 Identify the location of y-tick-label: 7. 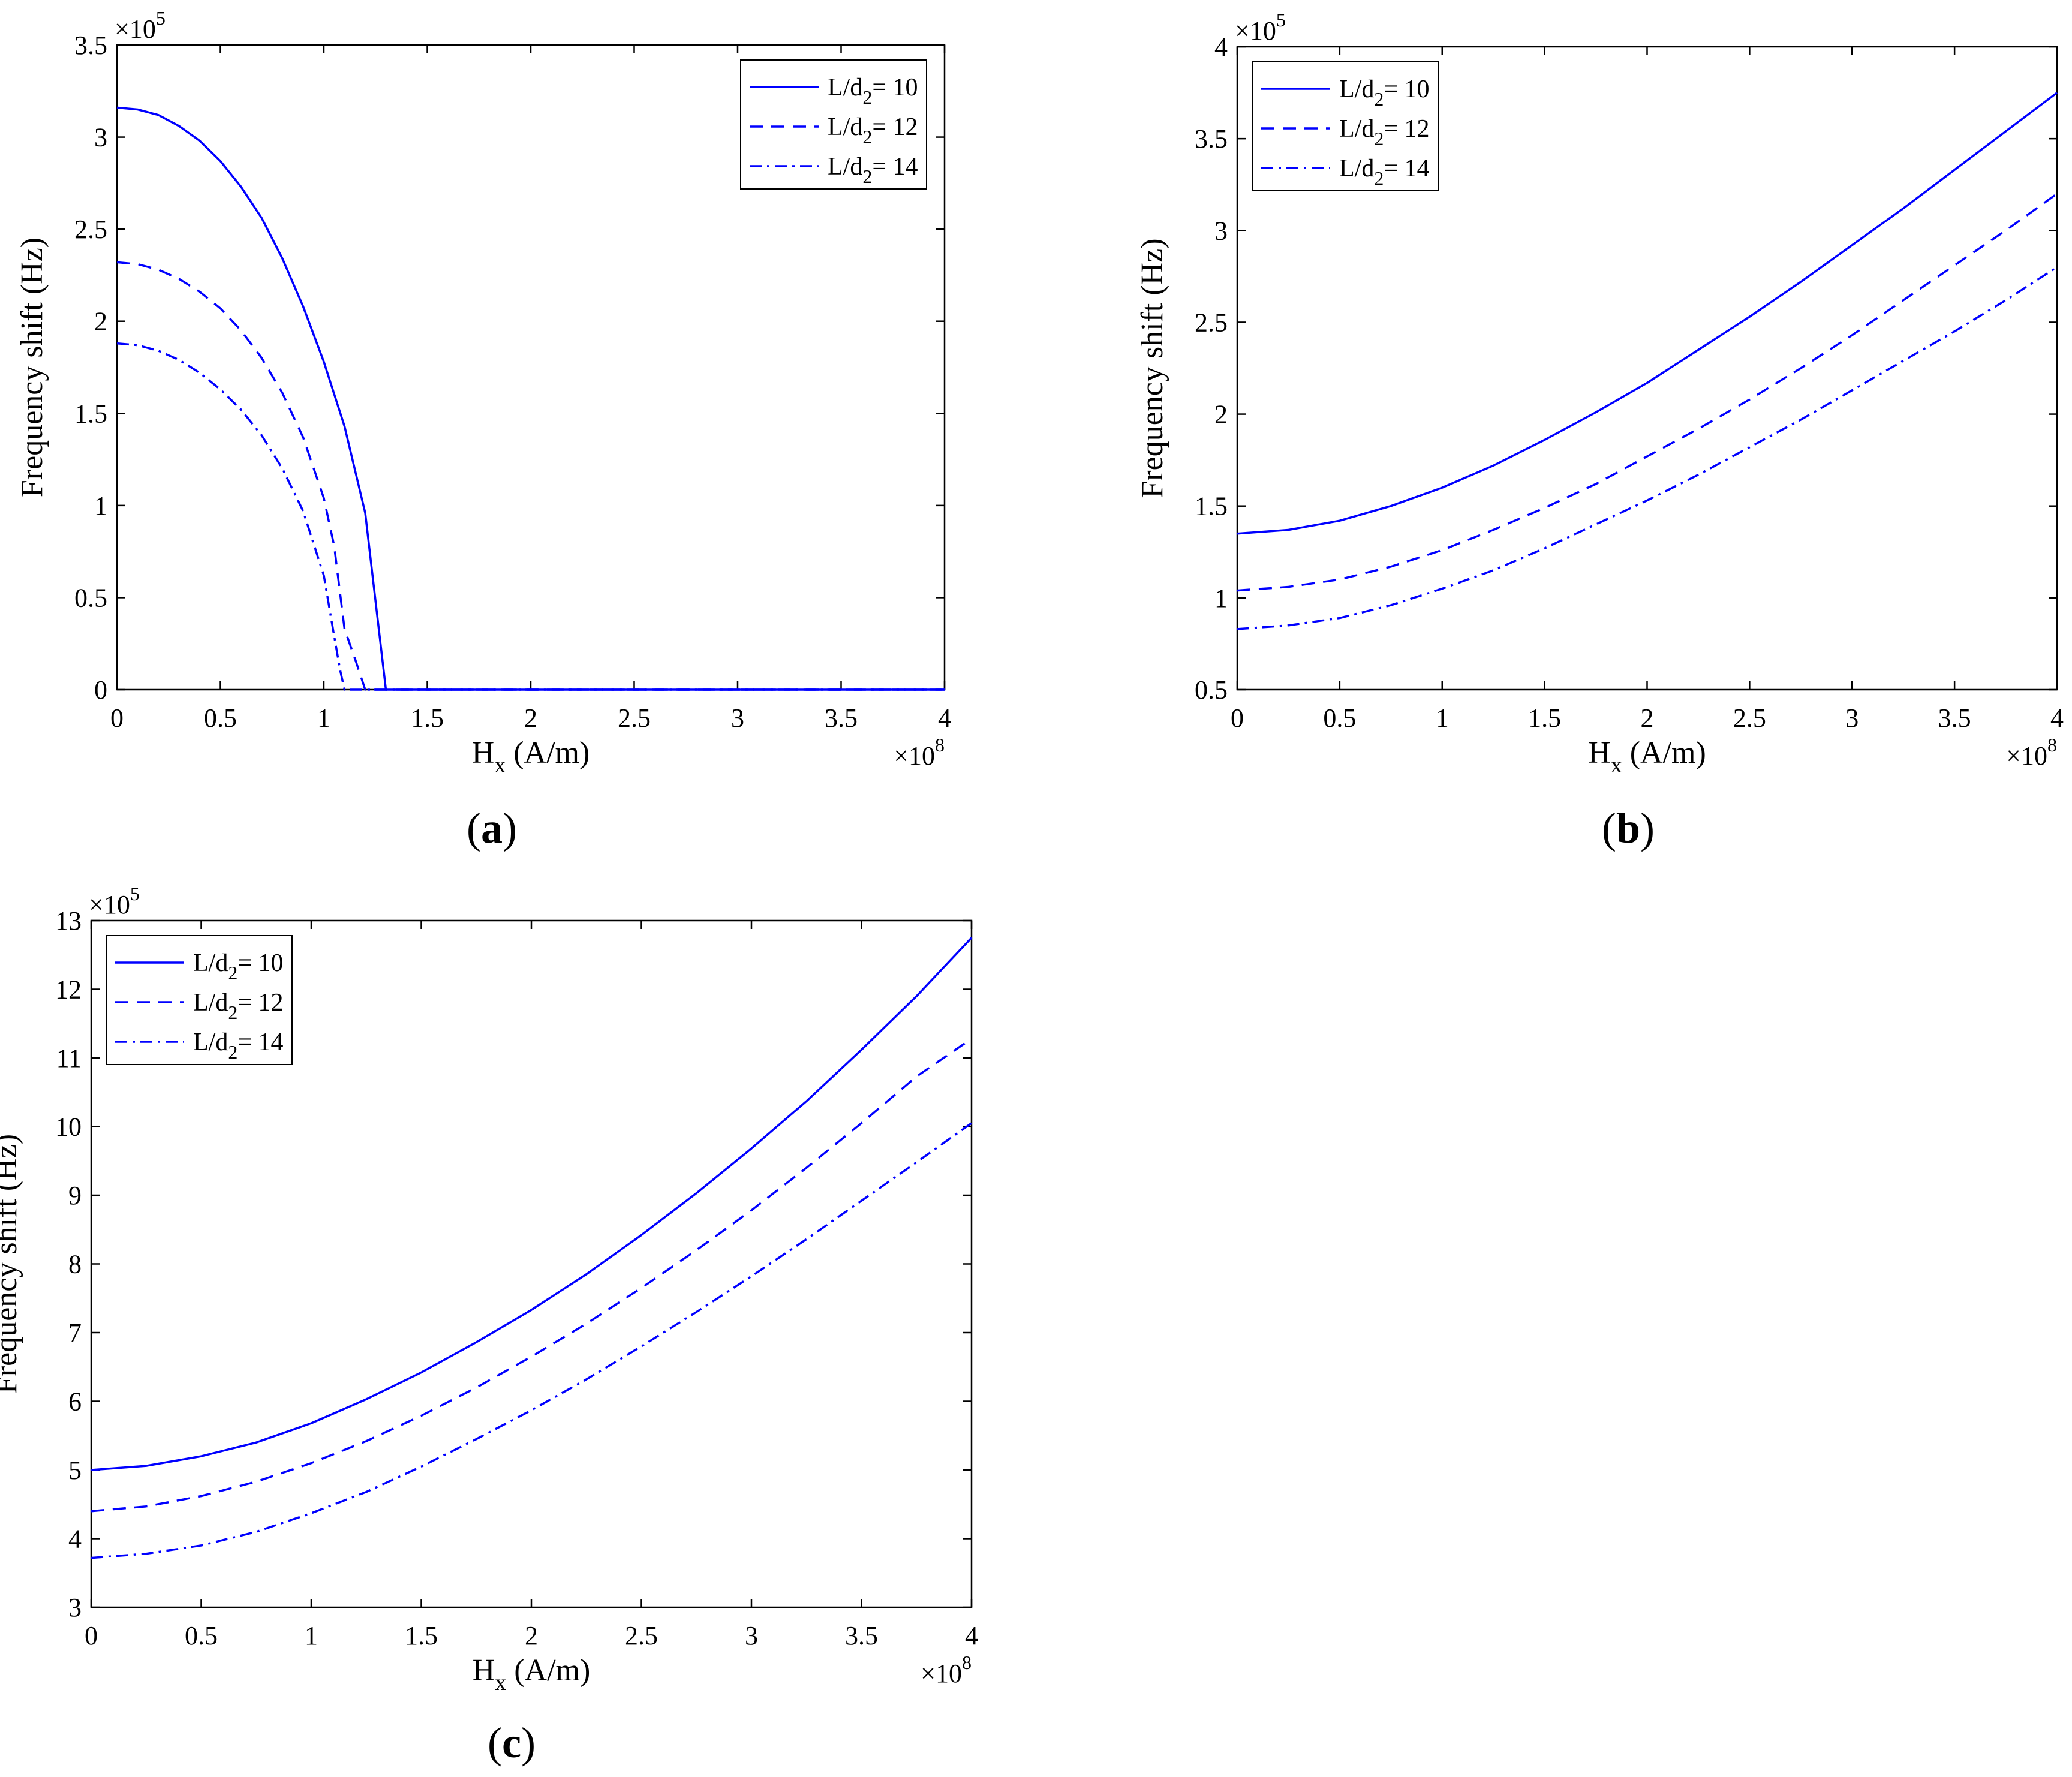
(75, 1333).